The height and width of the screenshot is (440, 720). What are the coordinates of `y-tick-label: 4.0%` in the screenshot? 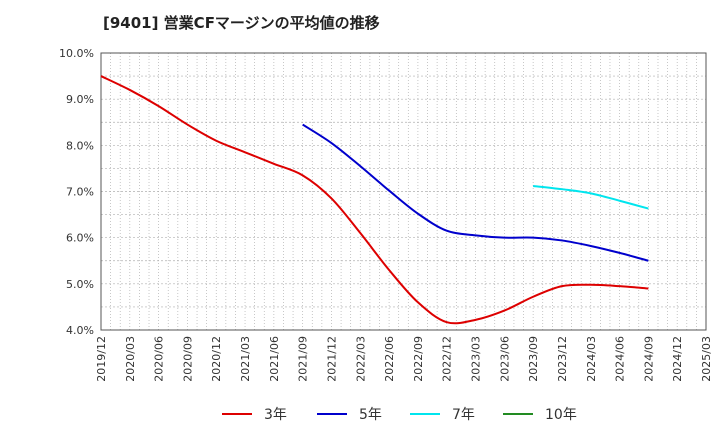 It's located at (80, 330).